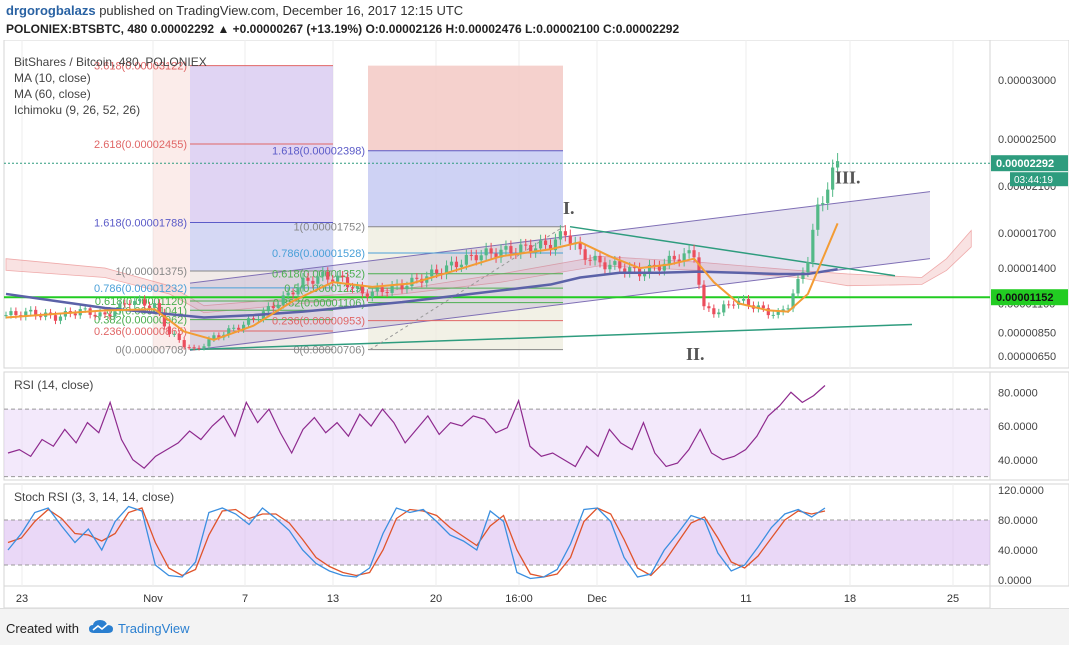 This screenshot has height=645, width=1069. What do you see at coordinates (329, 228) in the screenshot?
I see `fib-right-label: 1(0.00001752)` at bounding box center [329, 228].